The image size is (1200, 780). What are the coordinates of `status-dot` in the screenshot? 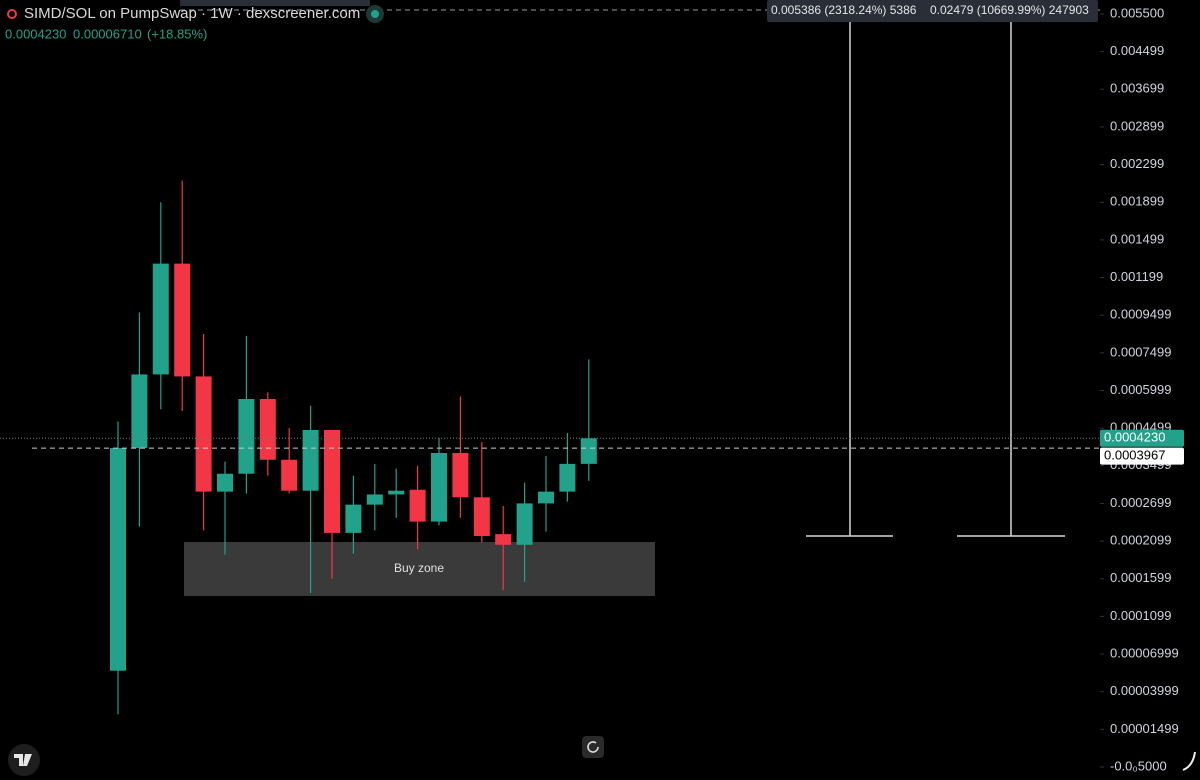 It's located at (375, 14).